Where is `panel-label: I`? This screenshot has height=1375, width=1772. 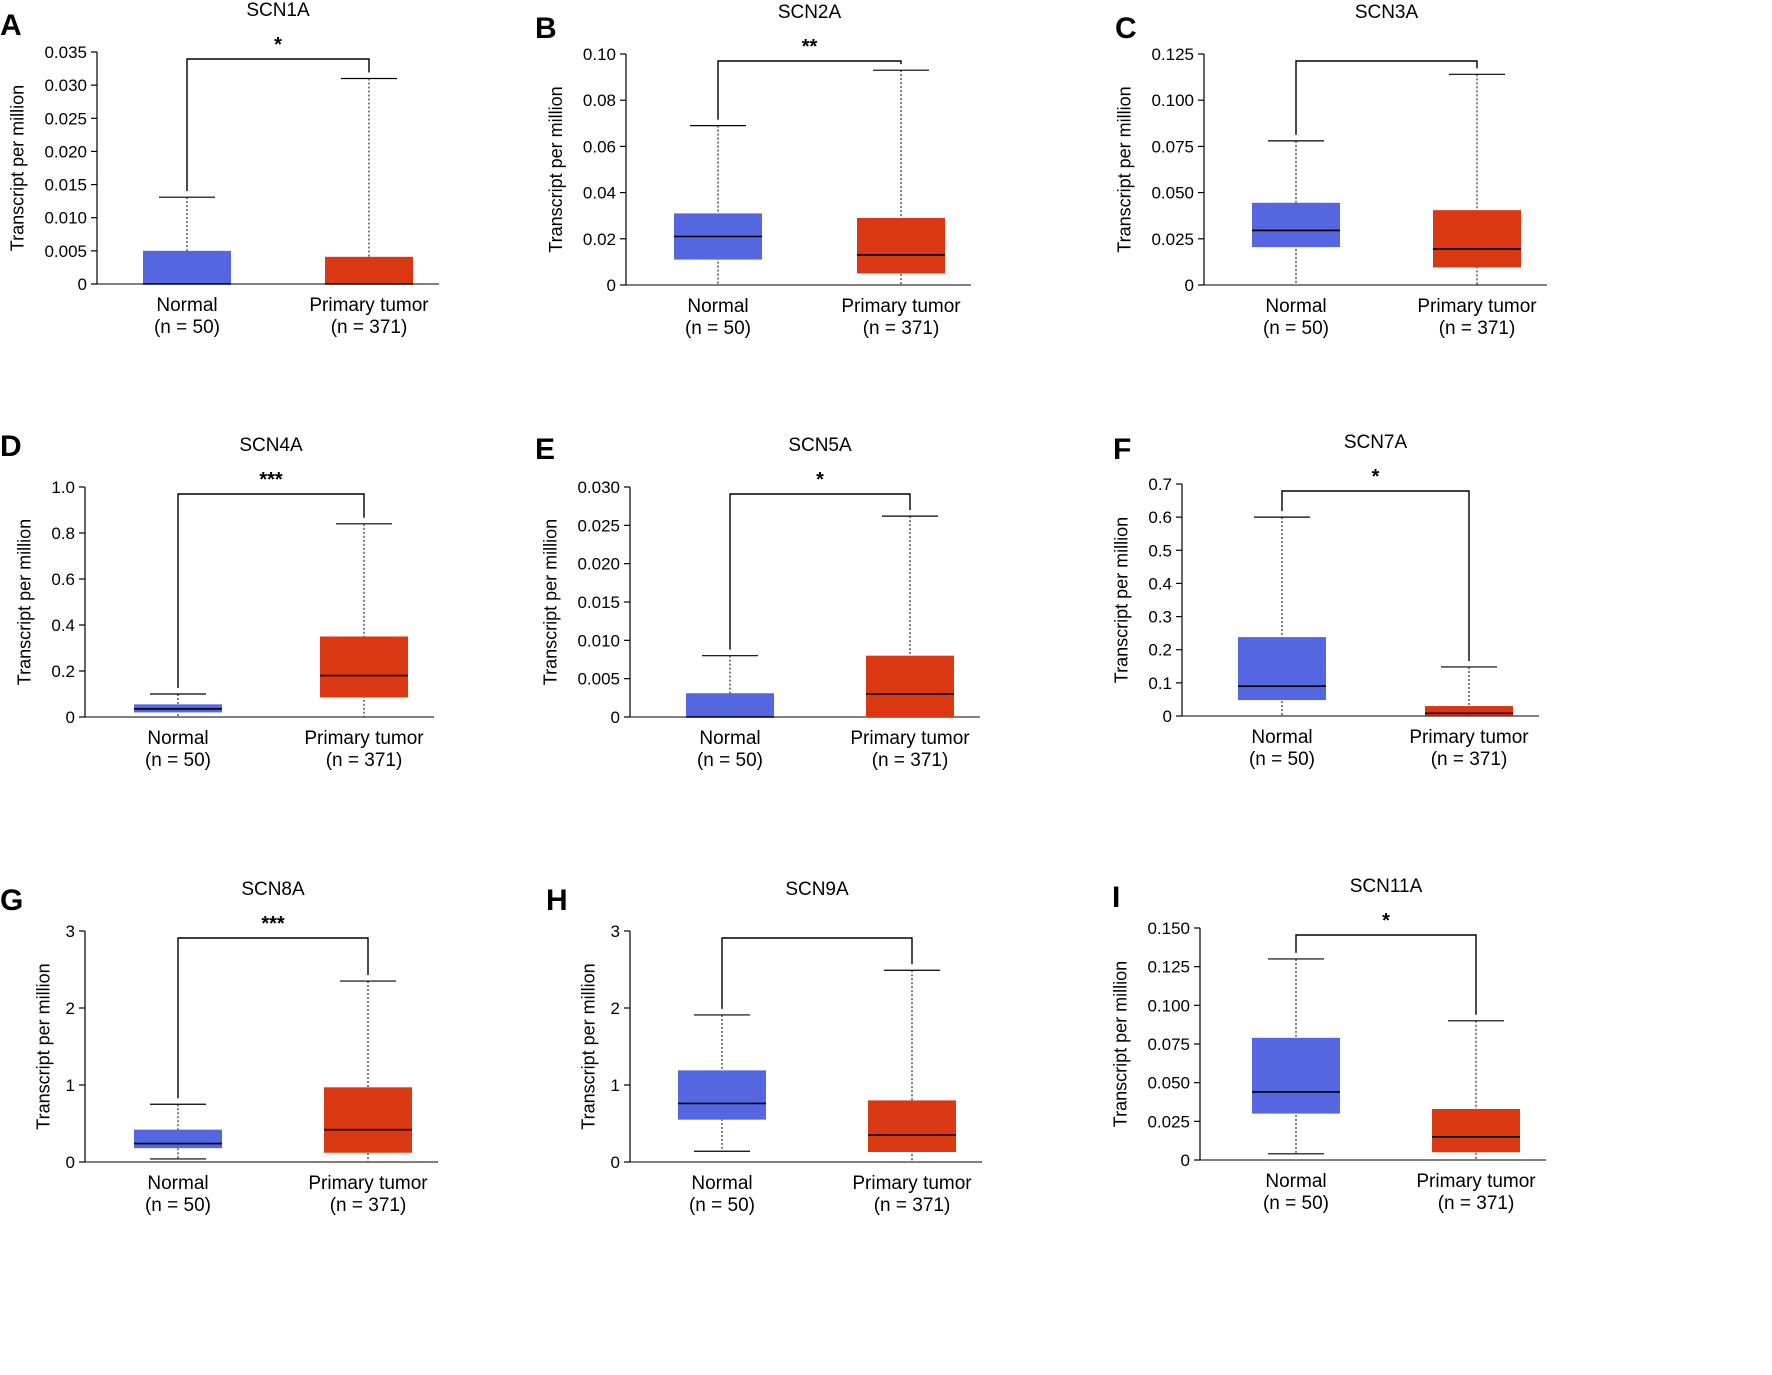
panel-label: I is located at coordinates (1116, 897).